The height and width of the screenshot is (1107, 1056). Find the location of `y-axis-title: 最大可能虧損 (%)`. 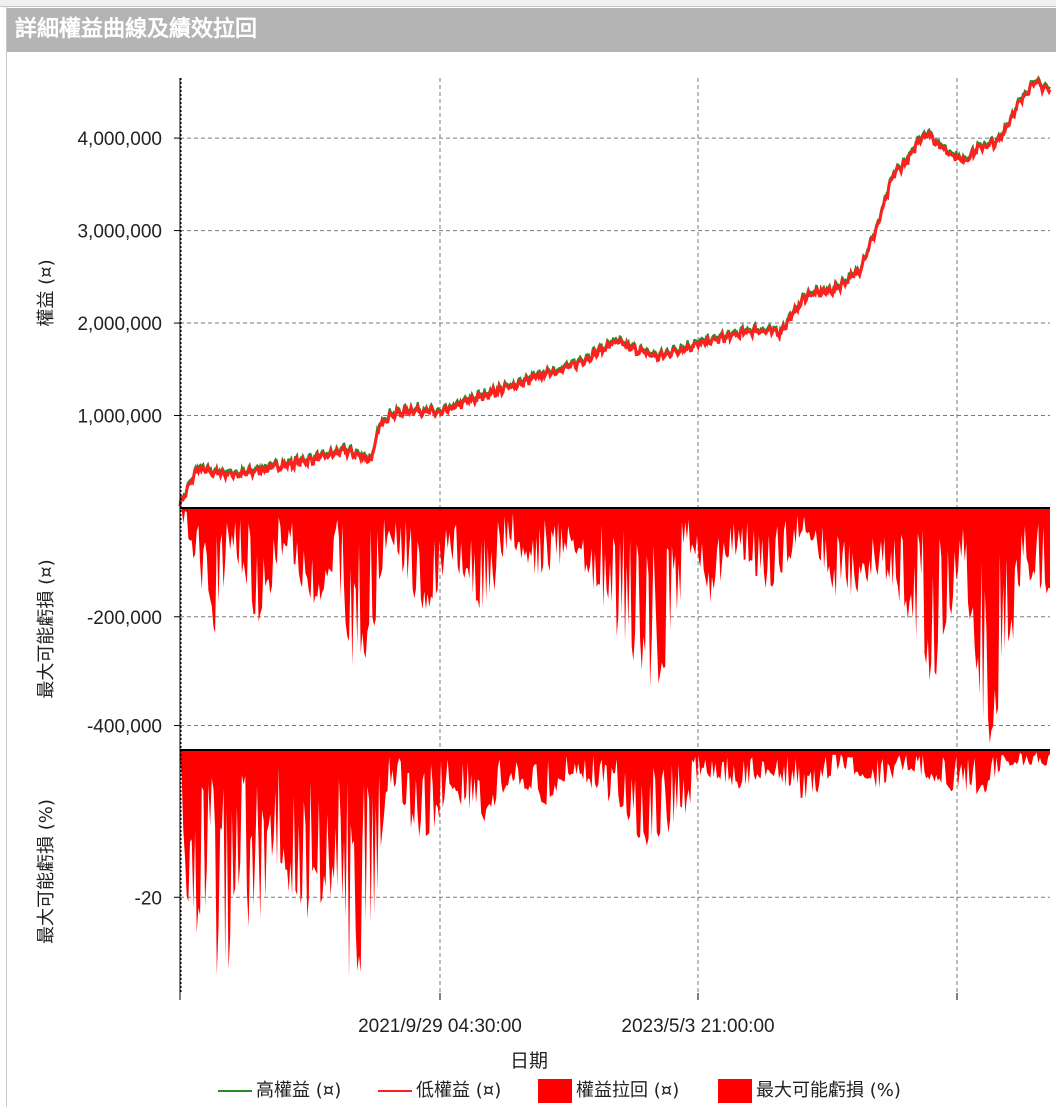

y-axis-title: 最大可能虧損 (%) is located at coordinates (46, 871).